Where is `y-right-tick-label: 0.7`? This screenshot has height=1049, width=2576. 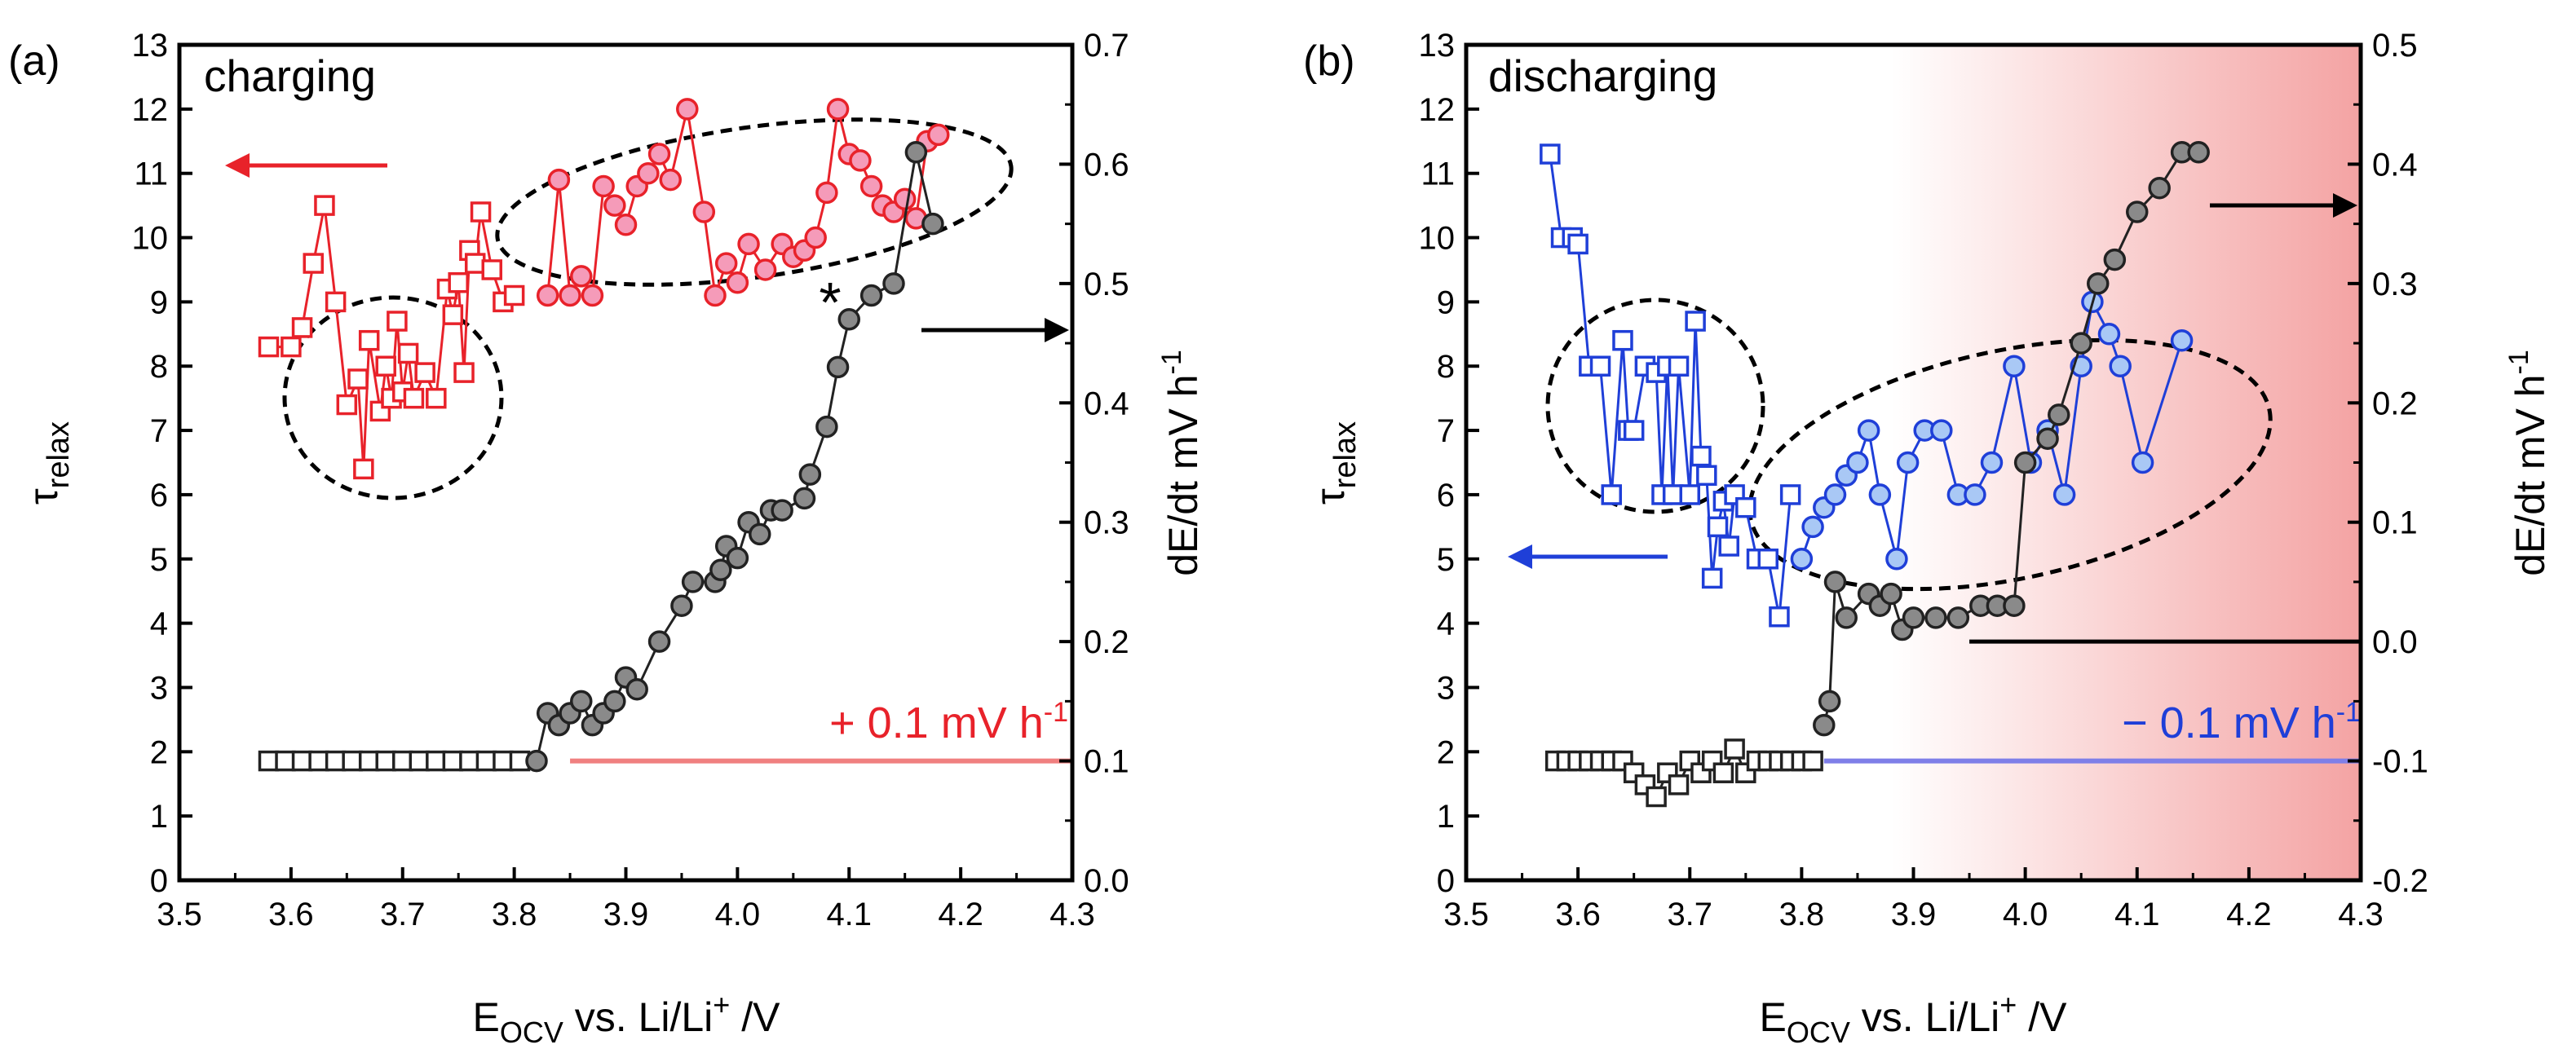 y-right-tick-label: 0.7 is located at coordinates (1106, 46).